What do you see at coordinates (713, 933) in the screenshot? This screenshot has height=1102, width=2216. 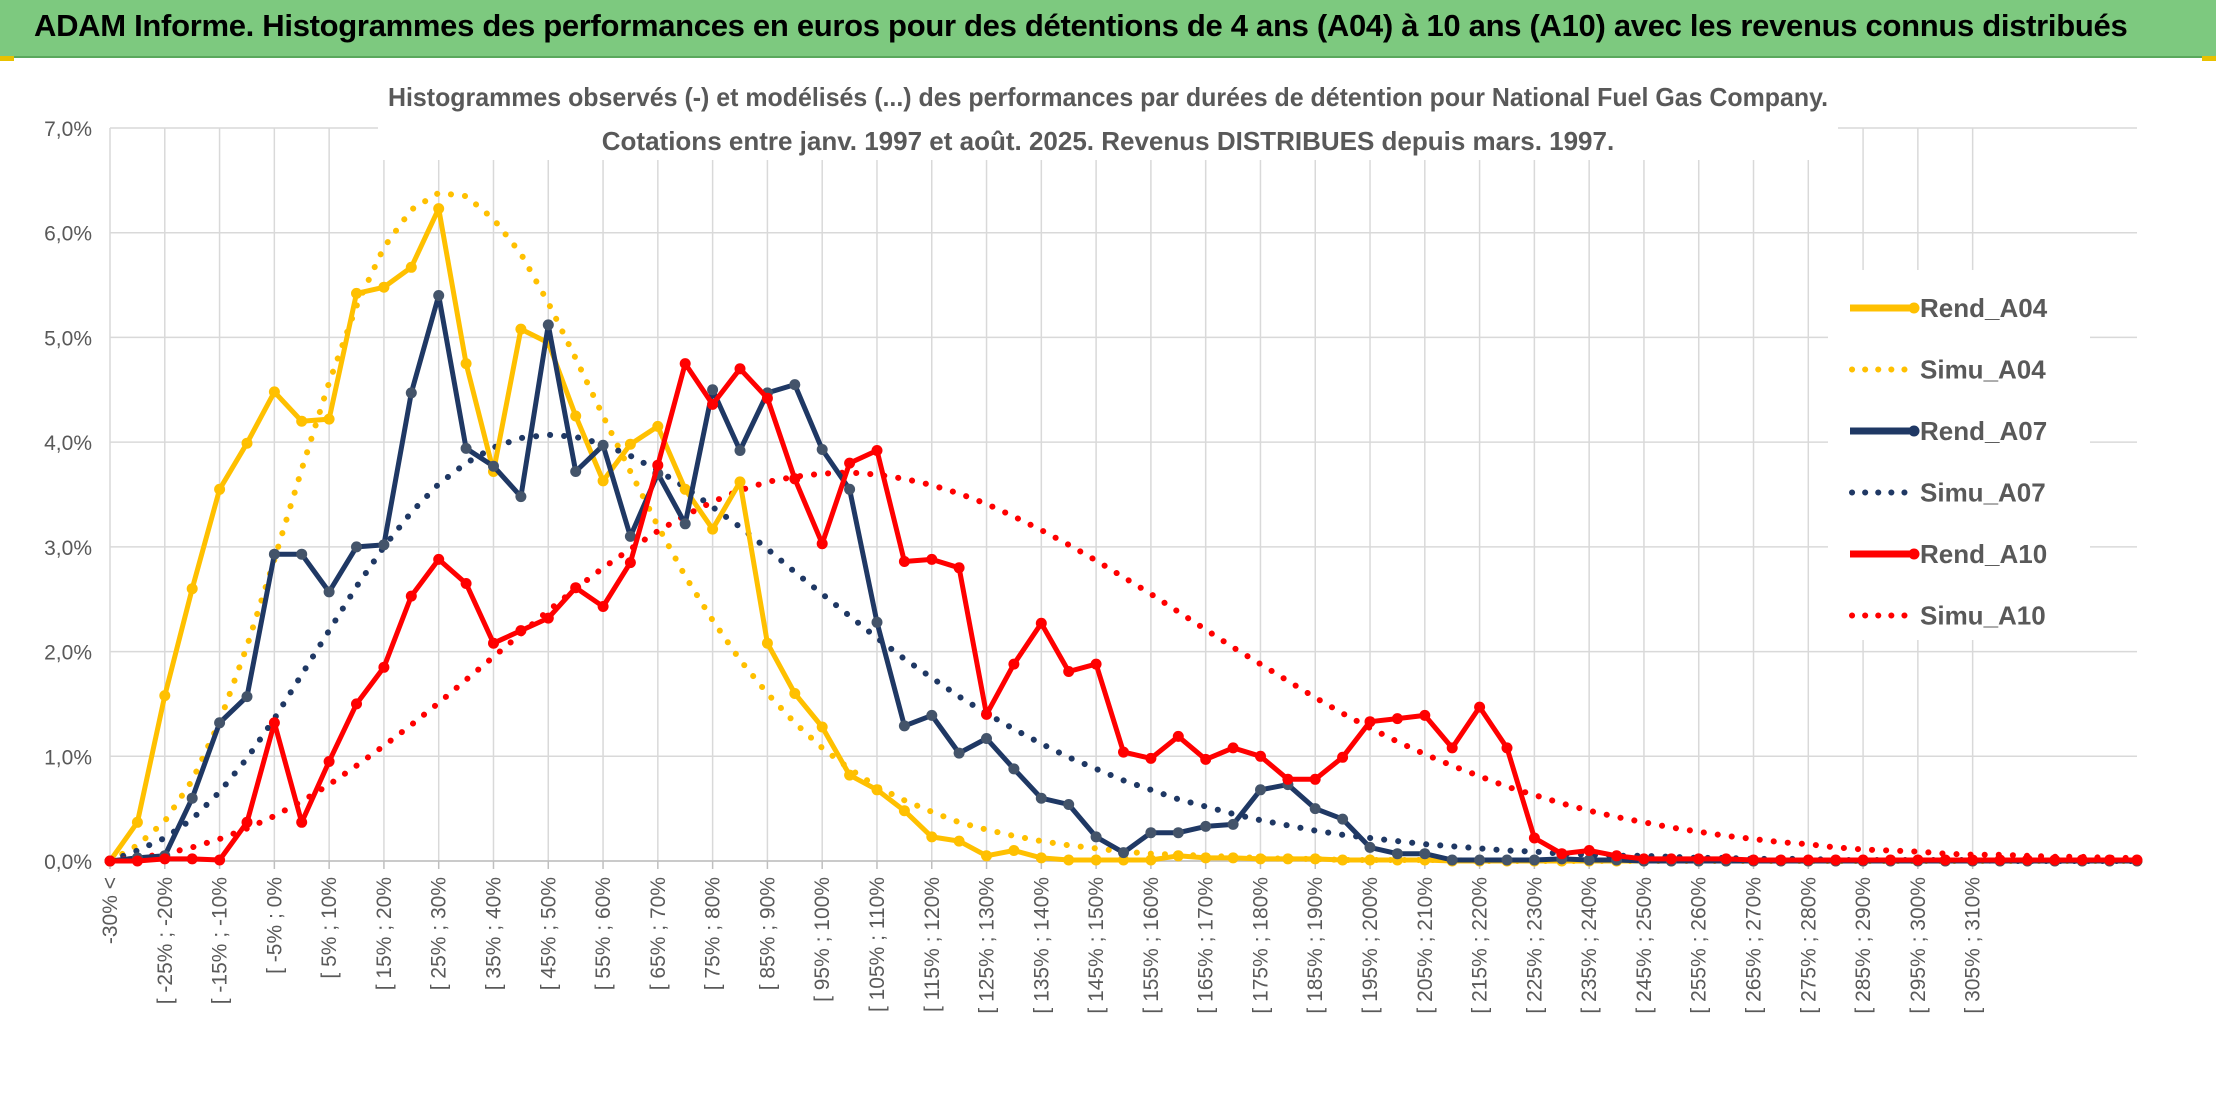 I see `x-tick-label: [ 75% ; 80%` at bounding box center [713, 933].